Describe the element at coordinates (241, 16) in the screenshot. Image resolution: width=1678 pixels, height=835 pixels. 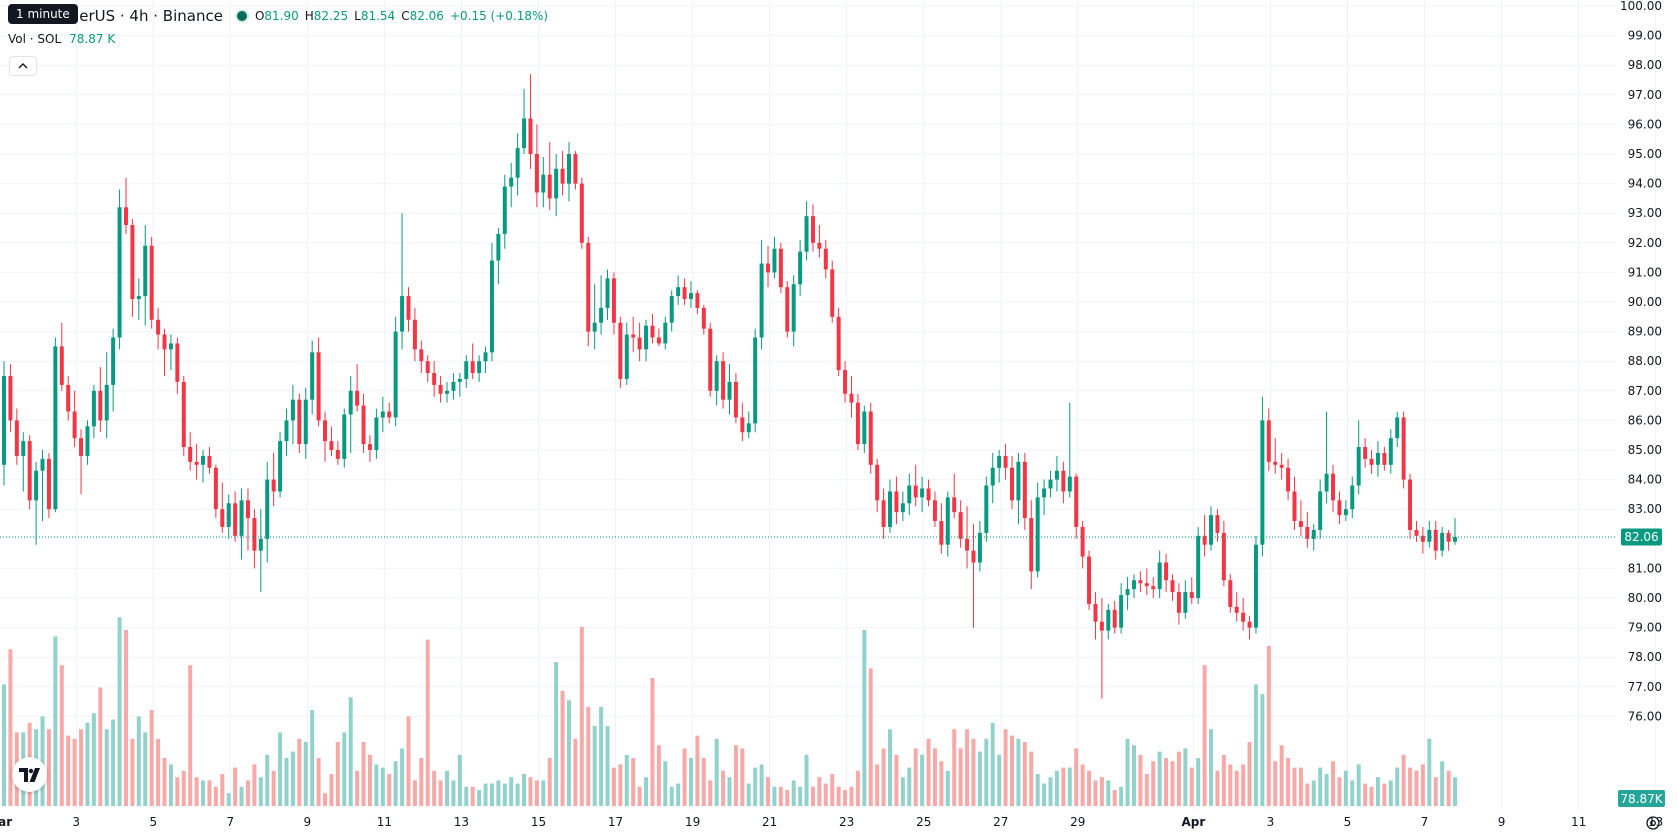
I see `market-status-icon` at that location.